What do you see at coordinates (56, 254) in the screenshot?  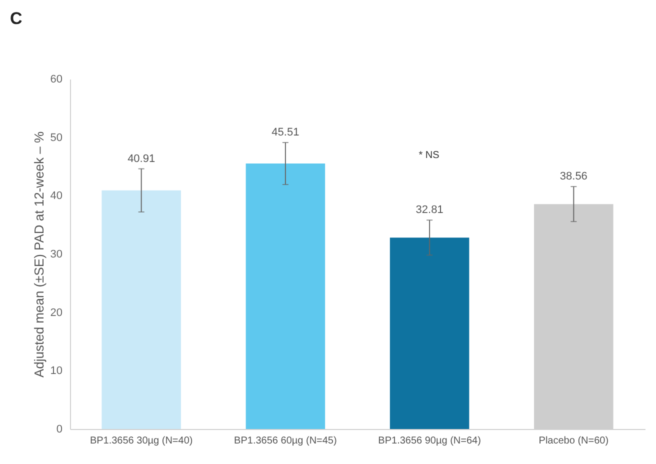 I see `y-tick-label: 30` at bounding box center [56, 254].